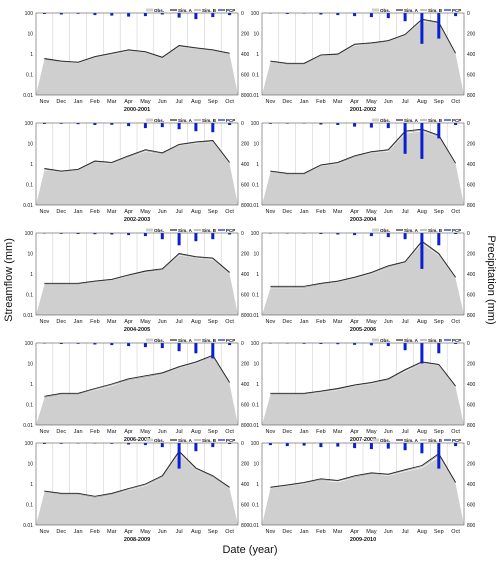 This screenshot has width=500, height=564. What do you see at coordinates (363, 274) in the screenshot?
I see `plot-frame` at bounding box center [363, 274].